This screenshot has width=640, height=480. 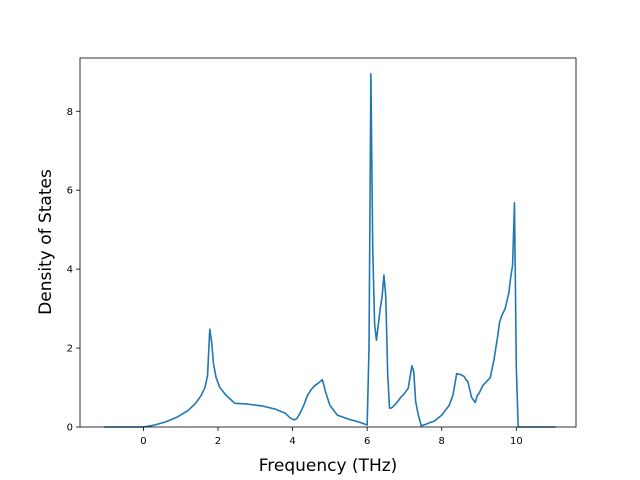 What do you see at coordinates (516, 441) in the screenshot?
I see `x-tick-label: 10` at bounding box center [516, 441].